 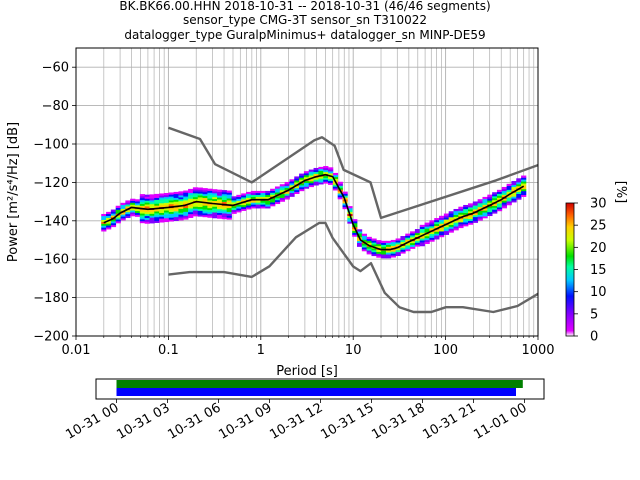 What do you see at coordinates (398, 421) in the screenshot?
I see `timeline-tick-label: 10-31 18` at bounding box center [398, 421].